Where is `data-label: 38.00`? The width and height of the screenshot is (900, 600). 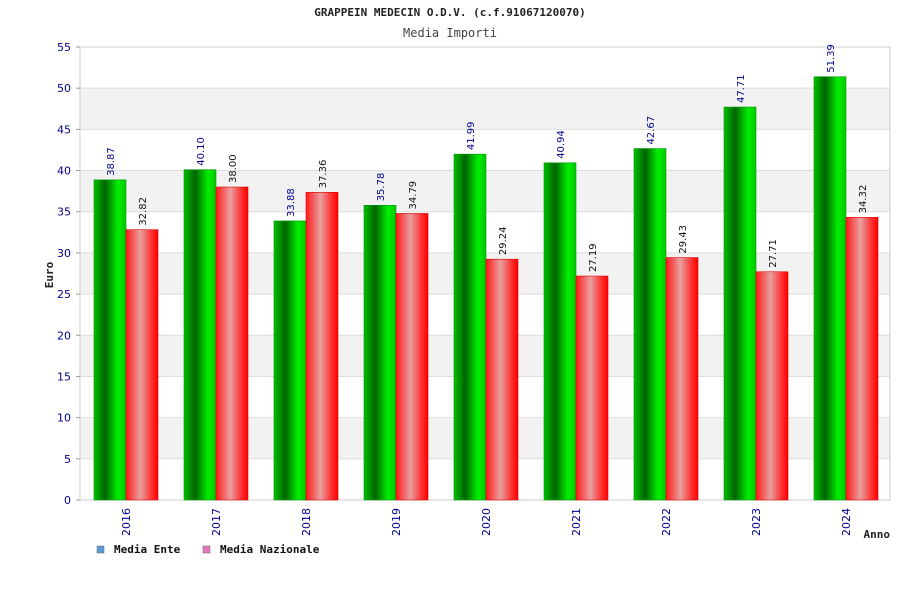 data-label: 38.00 is located at coordinates (233, 168).